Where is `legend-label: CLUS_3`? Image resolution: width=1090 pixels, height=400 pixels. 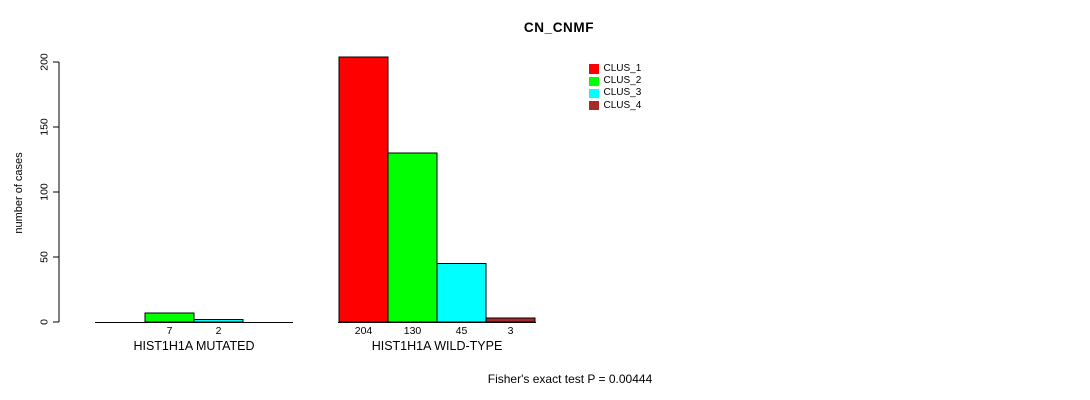 legend-label: CLUS_3 is located at coordinates (622, 93).